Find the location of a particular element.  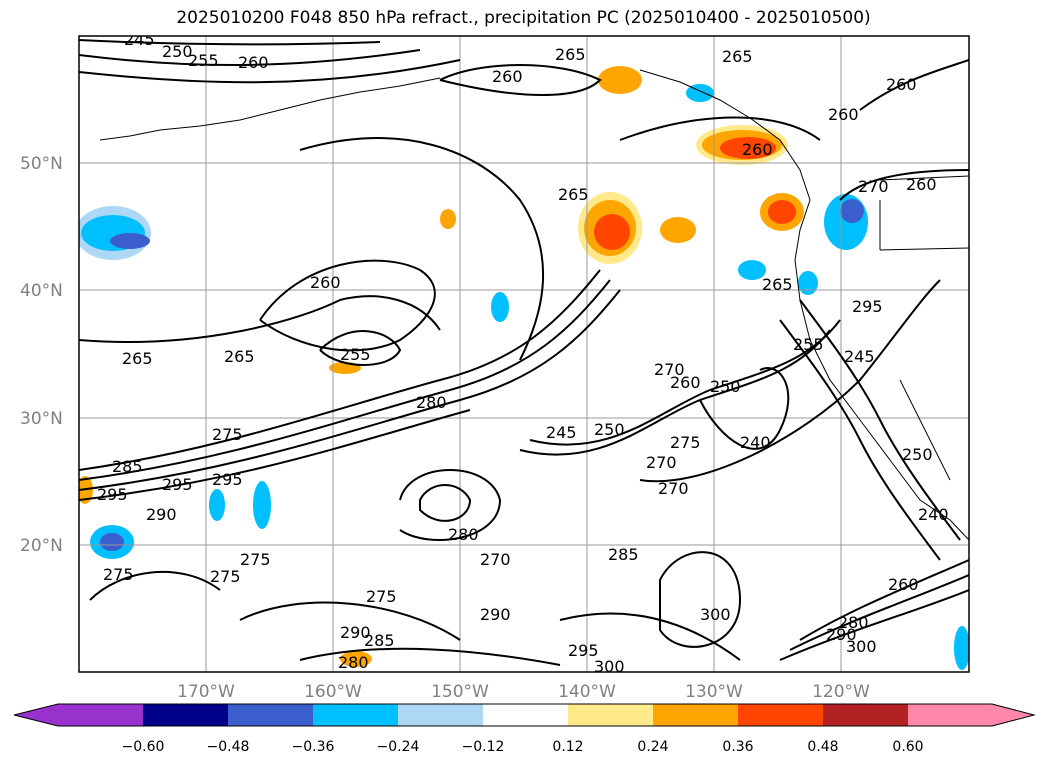

lat-label: 50°N is located at coordinates (41, 164).